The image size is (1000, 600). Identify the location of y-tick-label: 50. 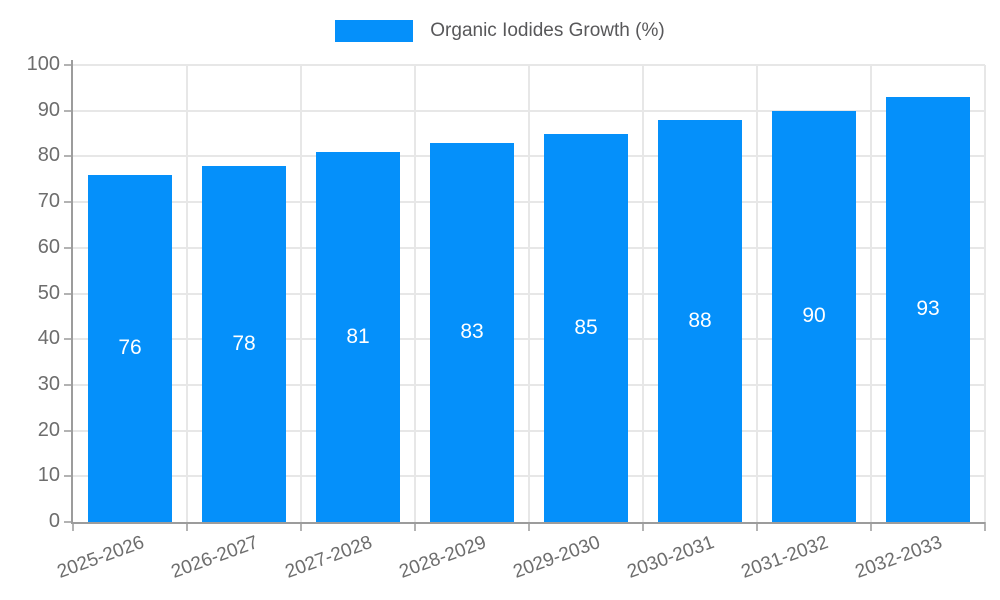
(48, 292).